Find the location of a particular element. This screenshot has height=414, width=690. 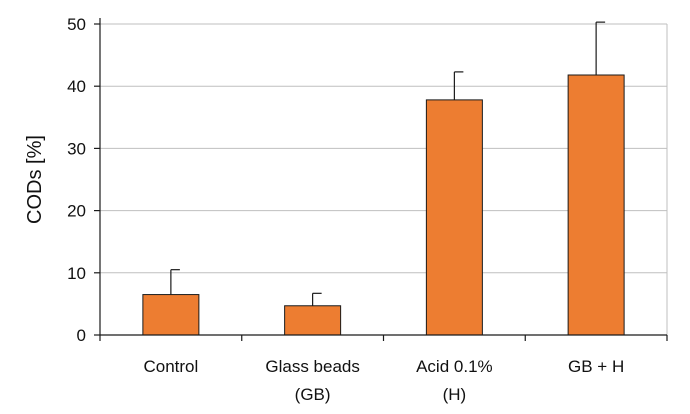

y-axis-label: CODs [%] is located at coordinates (35, 179).